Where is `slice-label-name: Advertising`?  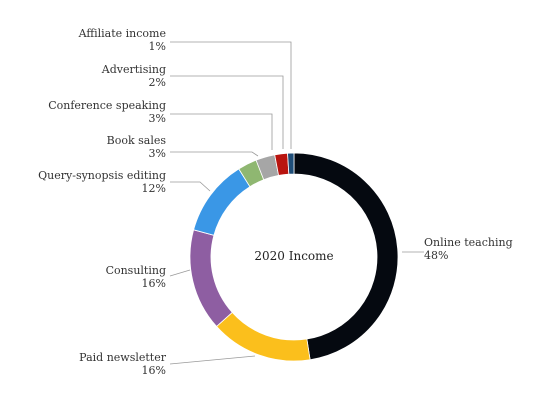 slice-label-name: Advertising is located at coordinates (133, 69).